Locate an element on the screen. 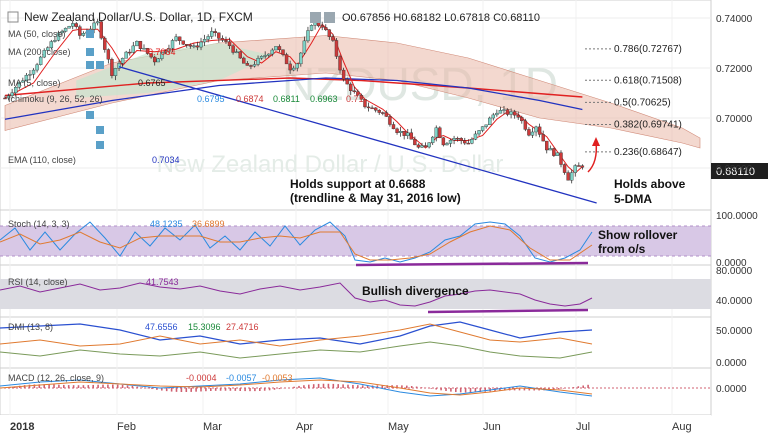 The width and height of the screenshot is (768, 440). rsi-value: 41.7543 is located at coordinates (162, 282).